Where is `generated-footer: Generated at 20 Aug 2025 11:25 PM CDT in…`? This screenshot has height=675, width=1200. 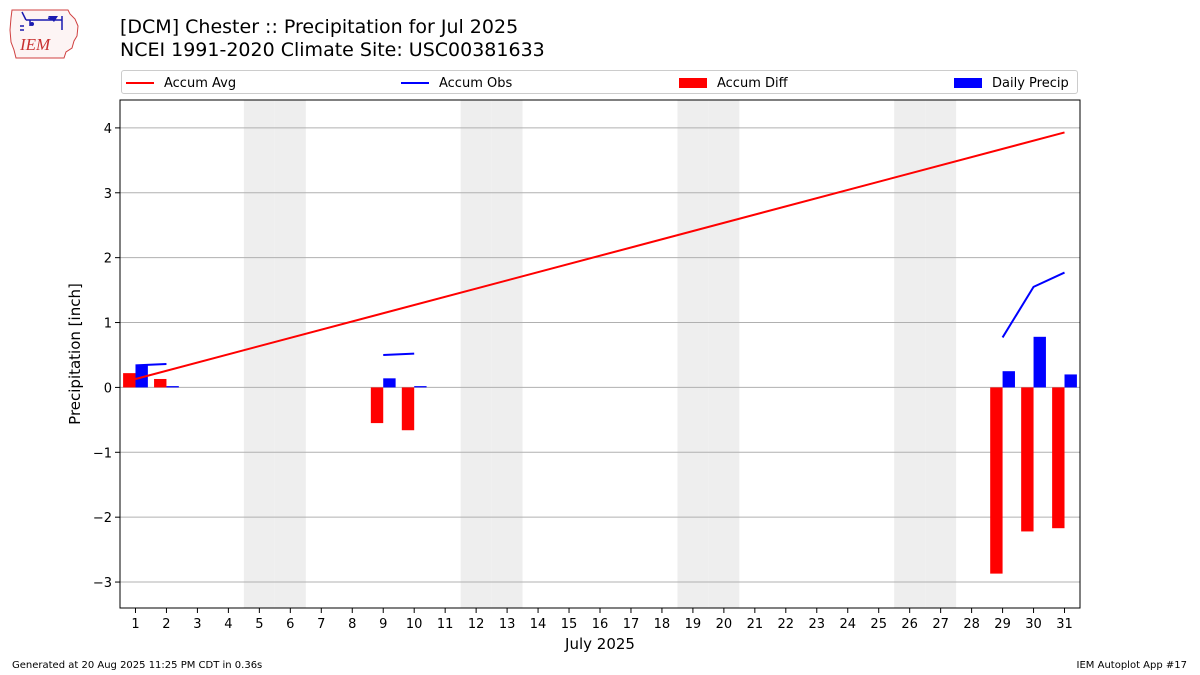 generated-footer: Generated at 20 Aug 2025 11:25 PM CDT in… is located at coordinates (137, 665).